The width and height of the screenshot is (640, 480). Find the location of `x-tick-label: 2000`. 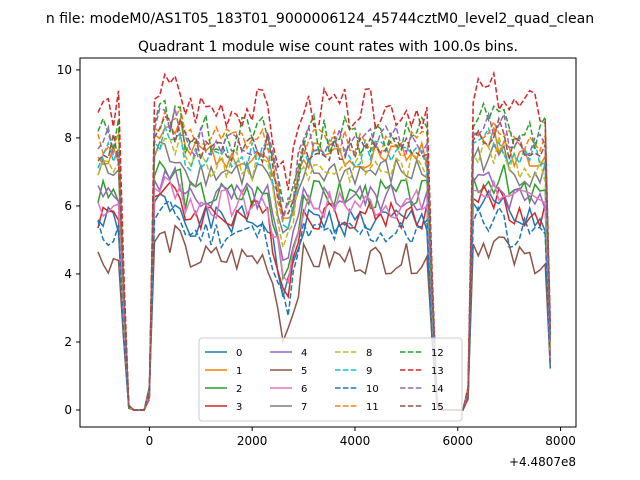

x-tick-label: 2000 is located at coordinates (252, 441).